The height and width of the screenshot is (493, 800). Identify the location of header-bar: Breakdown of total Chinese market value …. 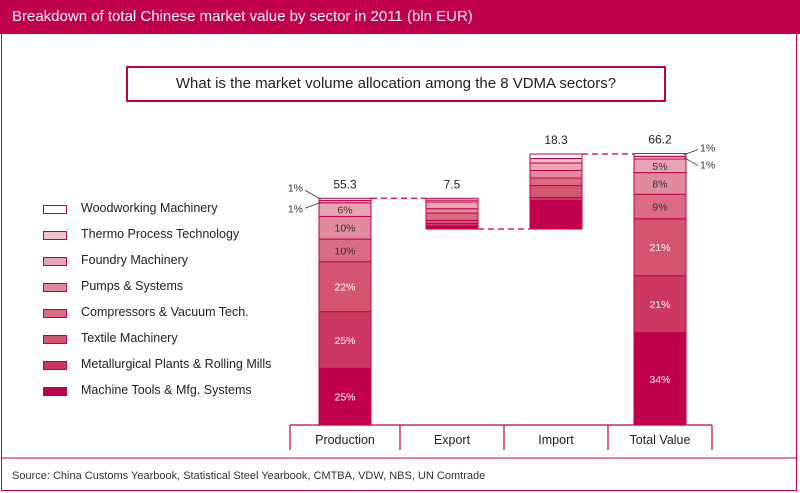
(400, 17).